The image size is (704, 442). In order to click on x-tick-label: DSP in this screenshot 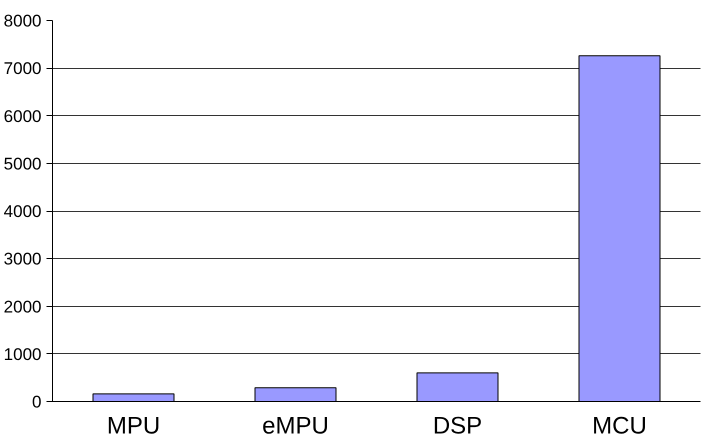, I will do `click(457, 426)`.